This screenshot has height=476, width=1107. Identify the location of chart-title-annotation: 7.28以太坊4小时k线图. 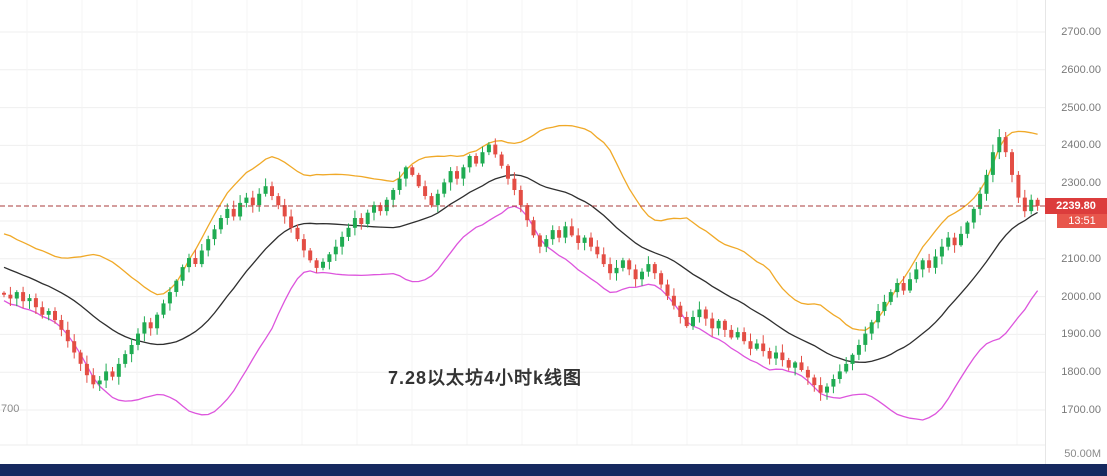
(485, 378).